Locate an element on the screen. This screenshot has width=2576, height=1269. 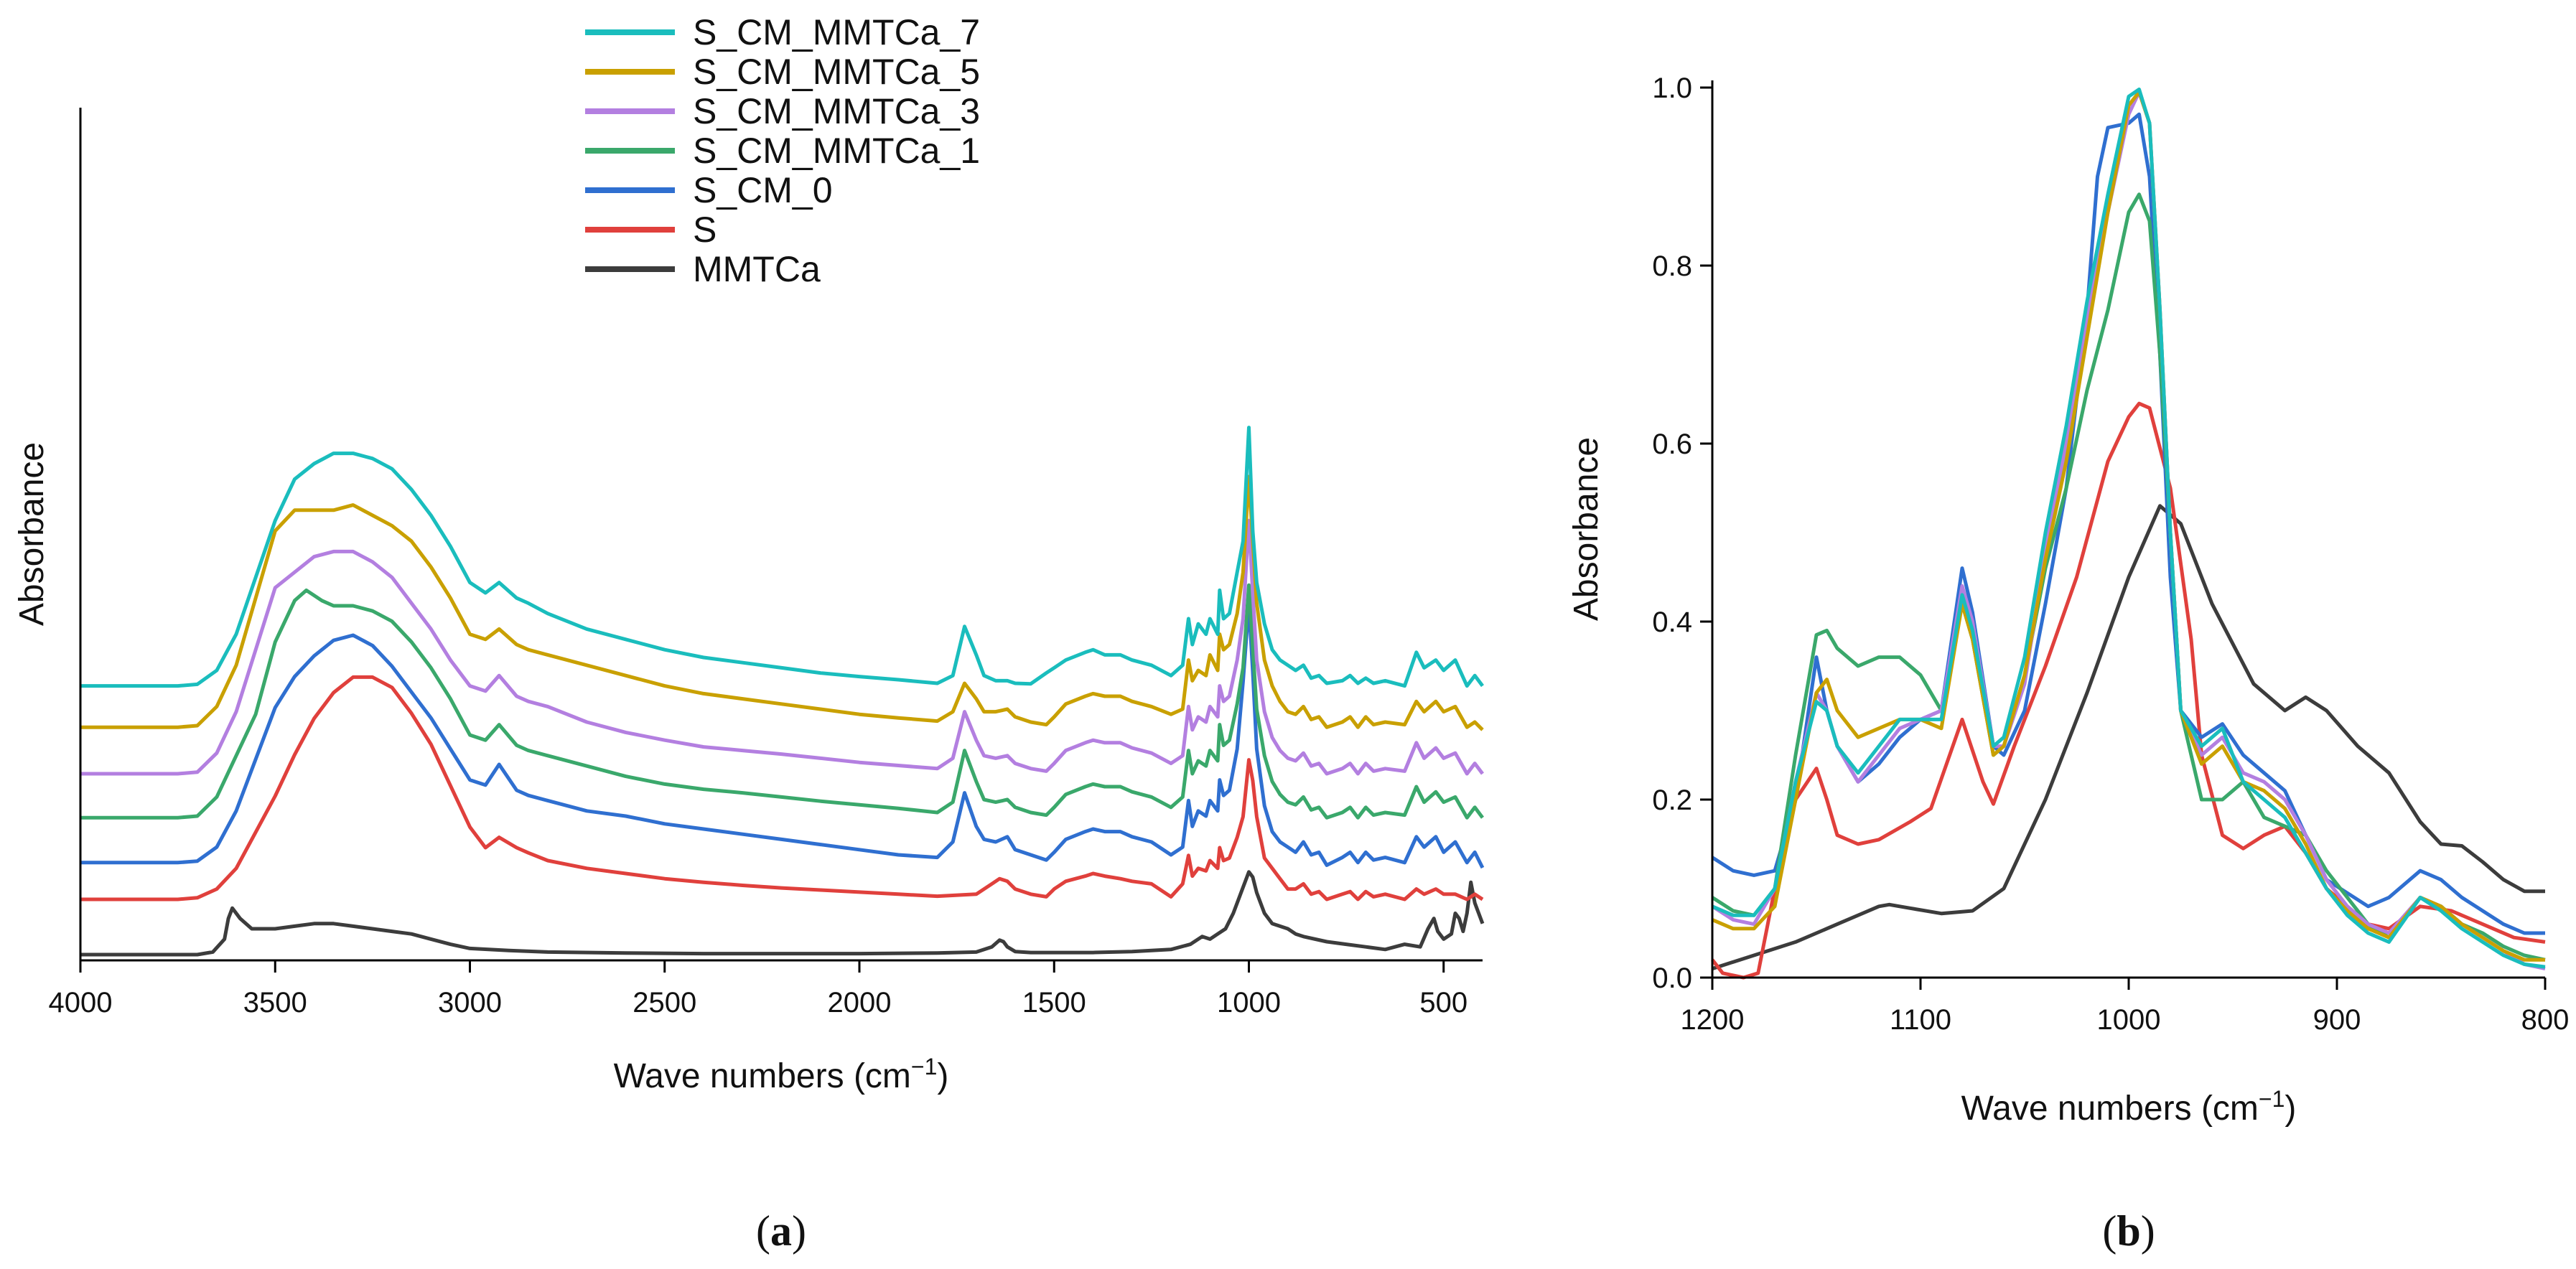
panel-a-x-ticks: 4000 3500 3000 2500 2000 1500 1000 500 is located at coordinates (758, 989).